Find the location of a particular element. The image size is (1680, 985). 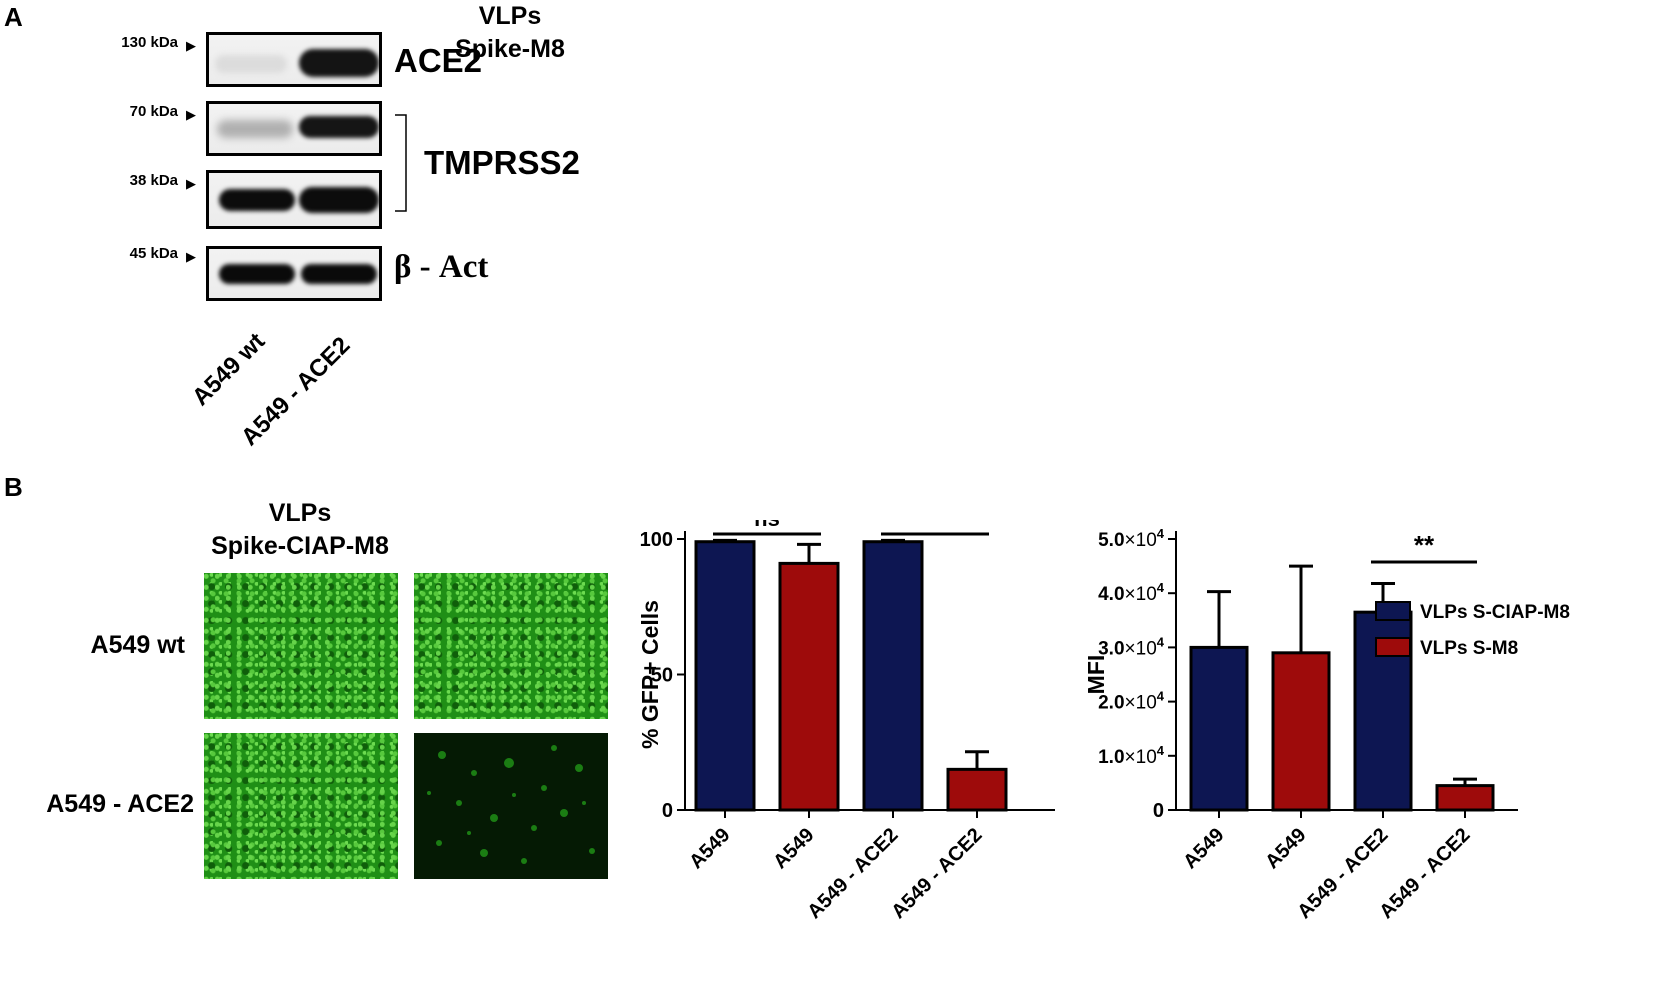

lane-label-a549-wt: A549 wt is located at coordinates (229, 369).